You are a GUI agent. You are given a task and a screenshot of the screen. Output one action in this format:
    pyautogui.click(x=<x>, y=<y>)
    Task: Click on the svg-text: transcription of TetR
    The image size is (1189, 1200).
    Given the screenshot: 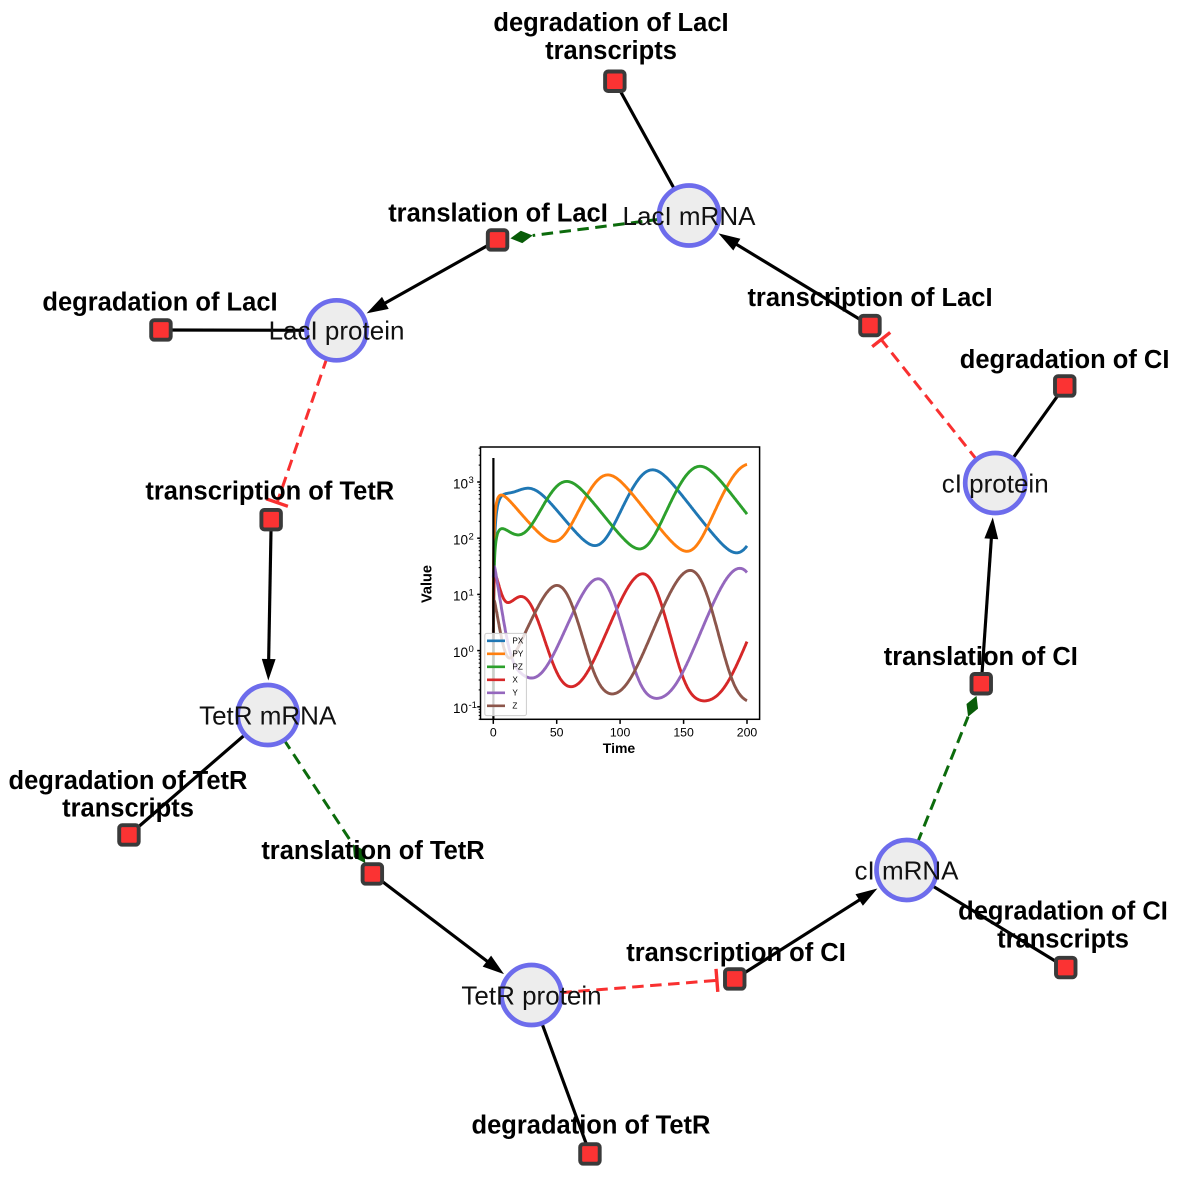 What is the action you would take?
    pyautogui.click(x=269, y=492)
    